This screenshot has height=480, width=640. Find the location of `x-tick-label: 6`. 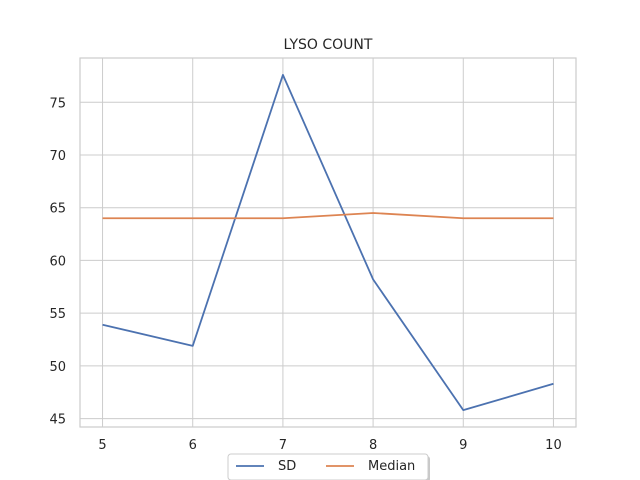

x-tick-label: 6 is located at coordinates (193, 445).